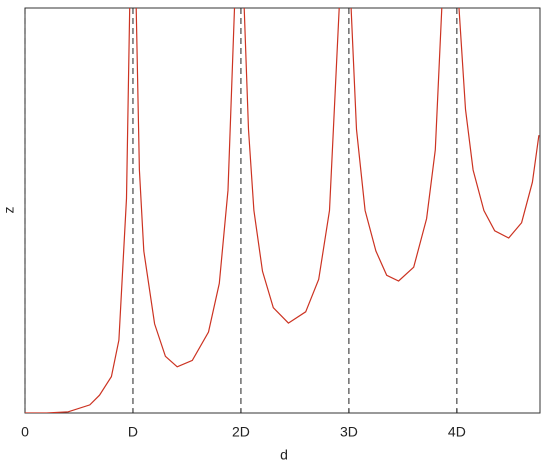 The image size is (550, 469). Describe the element at coordinates (349, 432) in the screenshot. I see `x-tick-label: 3D` at that location.